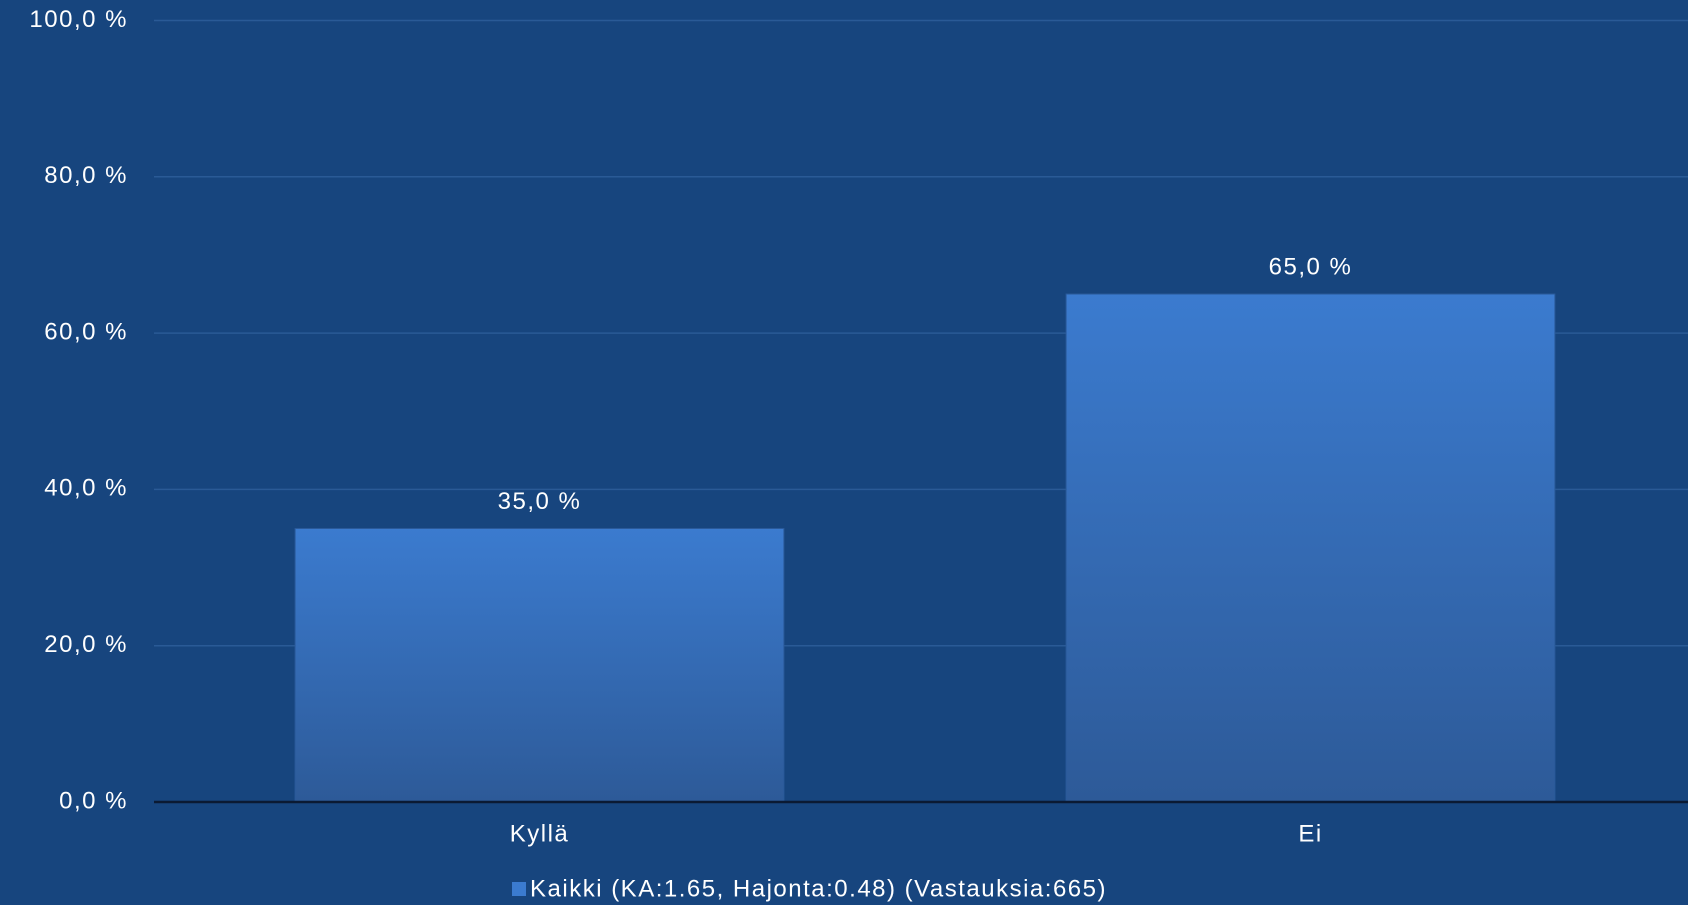  What do you see at coordinates (1311, 266) in the screenshot?
I see `value-label: 65,0 %` at bounding box center [1311, 266].